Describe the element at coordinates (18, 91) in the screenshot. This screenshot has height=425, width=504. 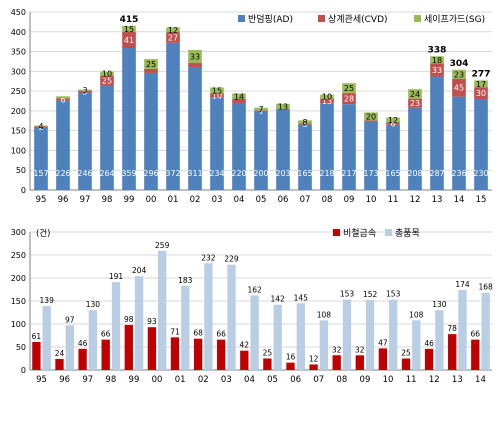
I see `y-tick-label: 250` at that location.